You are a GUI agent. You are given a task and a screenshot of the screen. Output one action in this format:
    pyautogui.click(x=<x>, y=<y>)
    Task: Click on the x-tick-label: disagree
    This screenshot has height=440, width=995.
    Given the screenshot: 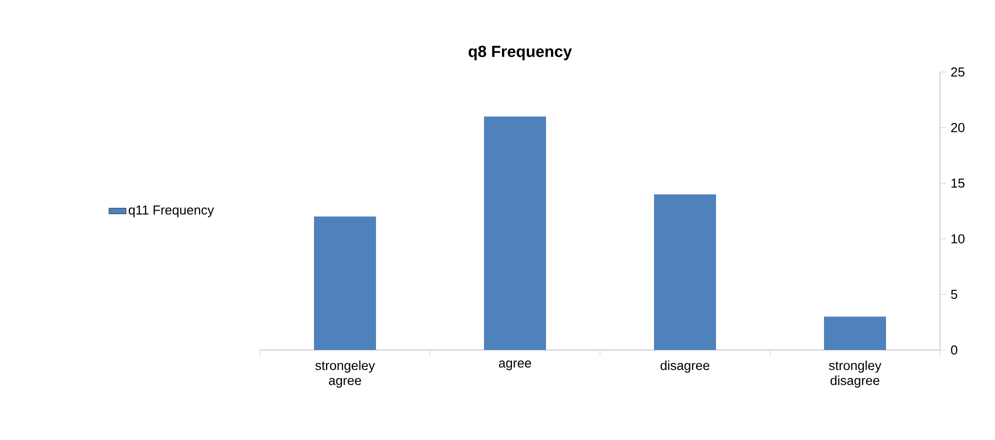 What is the action you would take?
    pyautogui.click(x=685, y=366)
    